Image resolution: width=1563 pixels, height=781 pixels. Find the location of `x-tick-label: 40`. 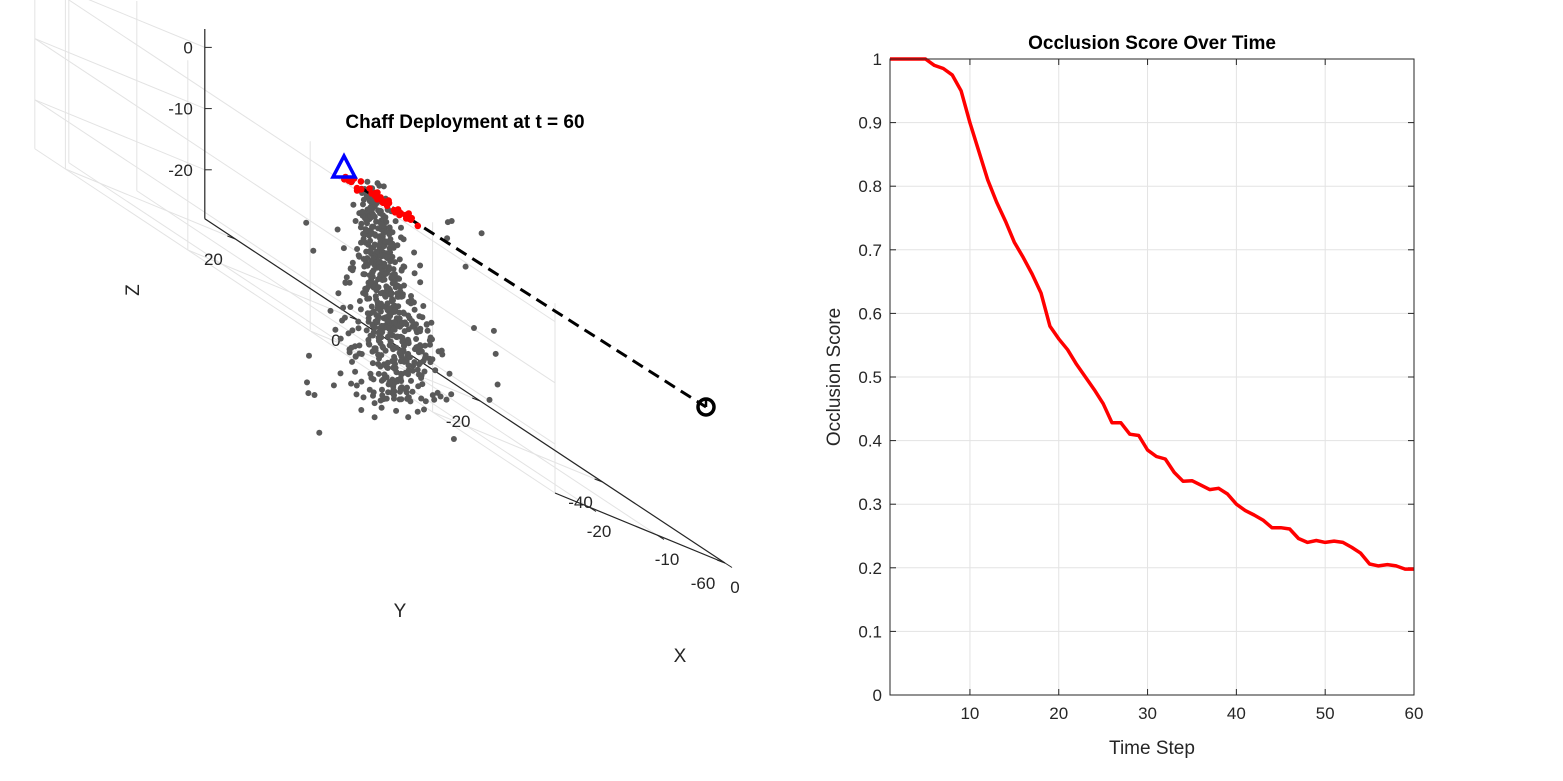

x-tick-label: 40 is located at coordinates (1236, 713).